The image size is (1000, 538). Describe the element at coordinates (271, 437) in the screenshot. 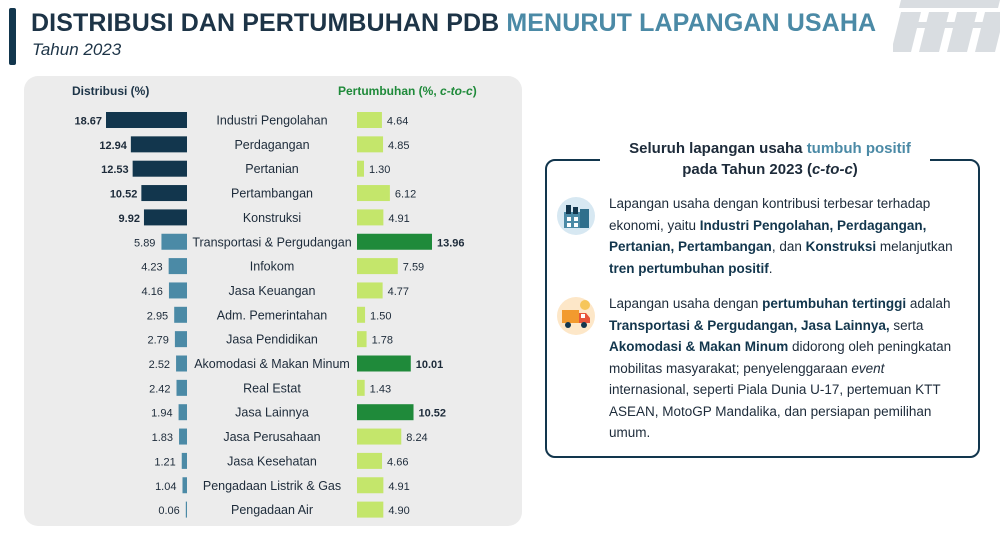

I see `category-label-jasa-perusahaan: Jasa Perusahaan` at that location.